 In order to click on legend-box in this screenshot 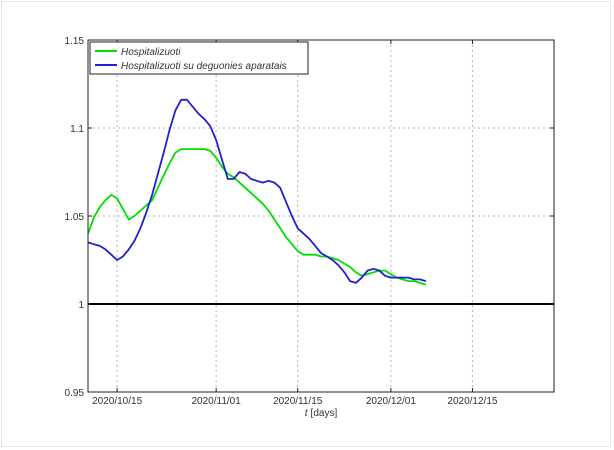, I will do `click(199, 58)`.